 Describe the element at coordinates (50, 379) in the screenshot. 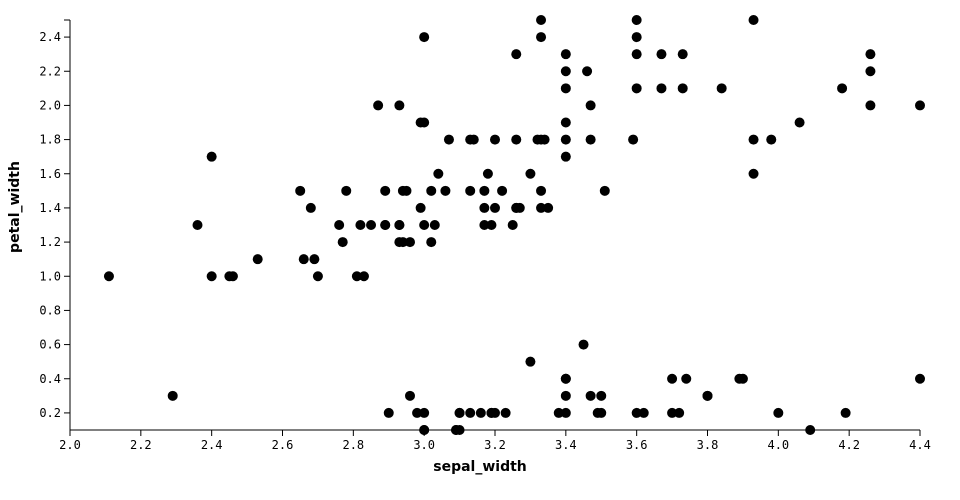

I see `y-tick-label: 0.4` at that location.